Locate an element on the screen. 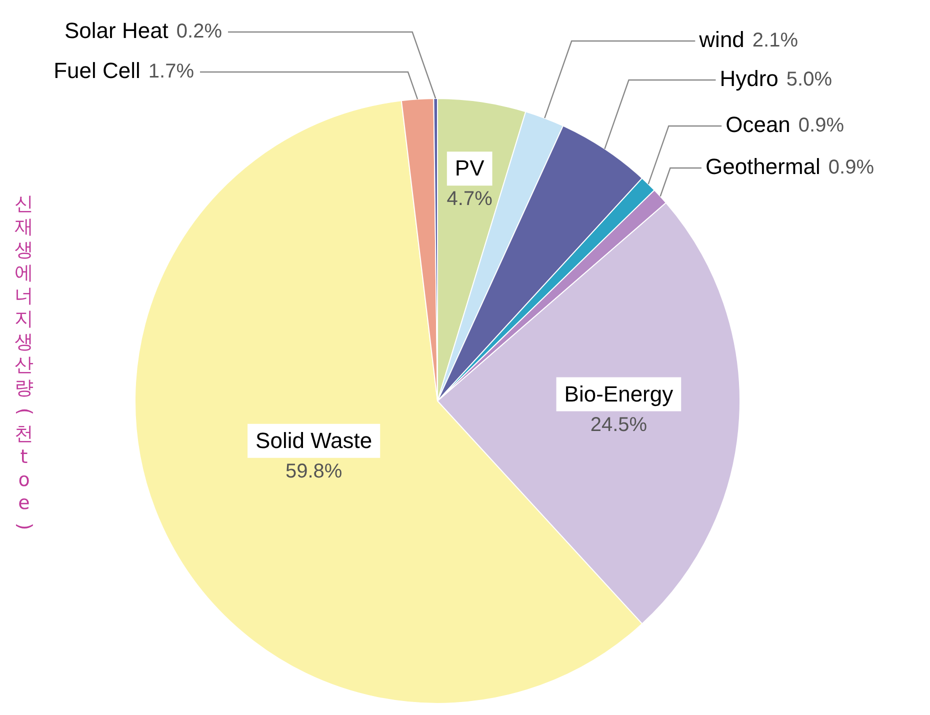 This screenshot has height=715, width=930. slice-label: wind is located at coordinates (721, 39).